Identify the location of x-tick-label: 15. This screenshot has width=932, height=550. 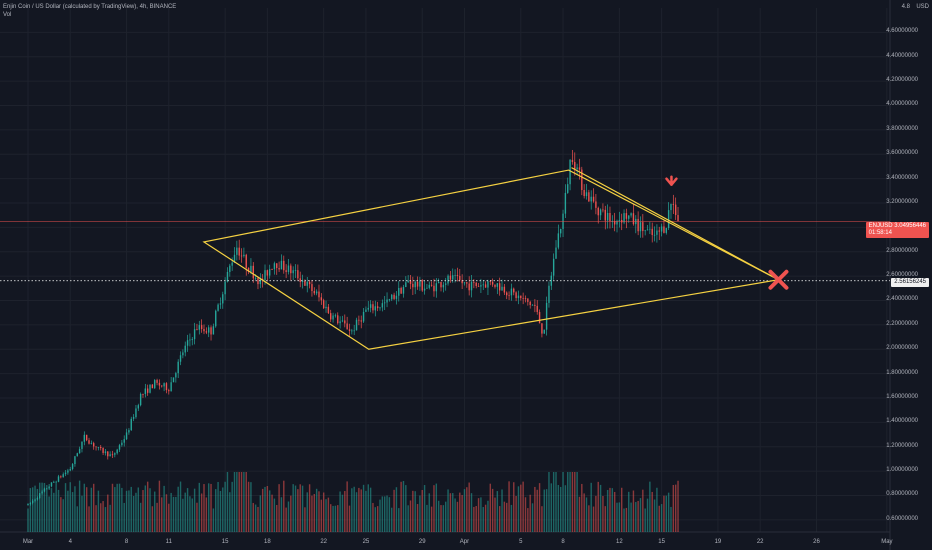
(225, 542).